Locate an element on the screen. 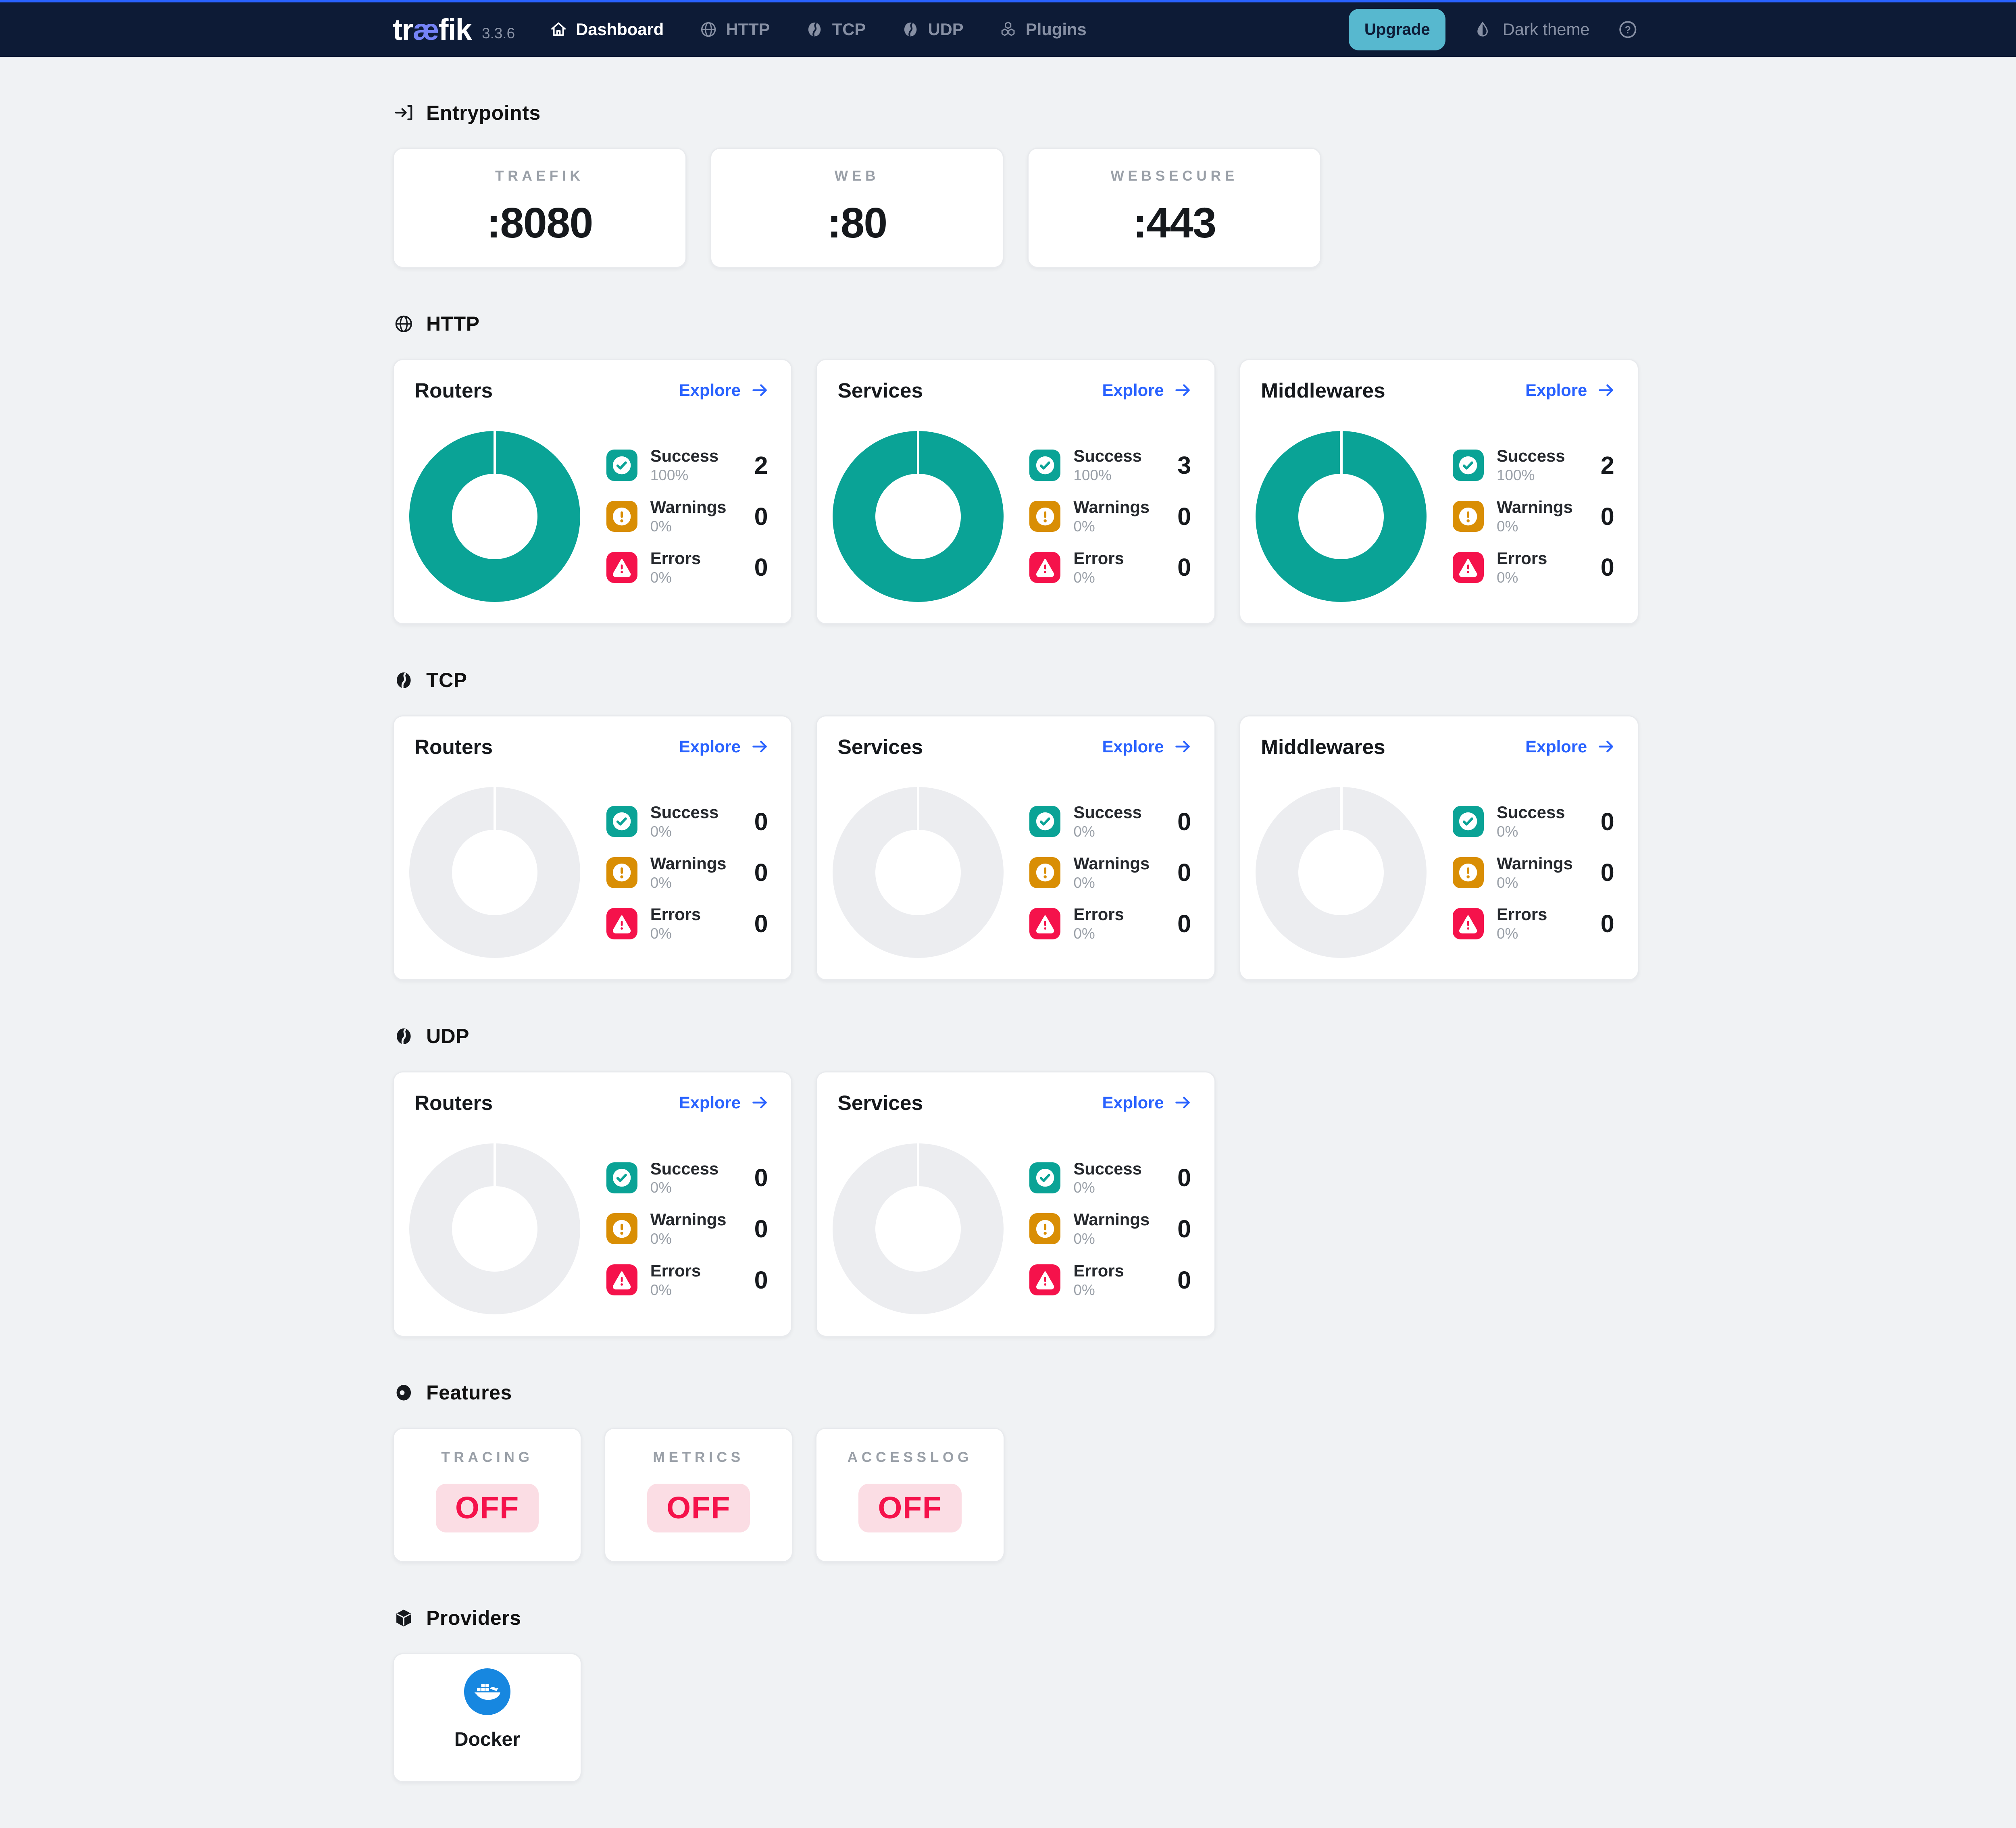  entrypoint-port: :443 is located at coordinates (1174, 223).